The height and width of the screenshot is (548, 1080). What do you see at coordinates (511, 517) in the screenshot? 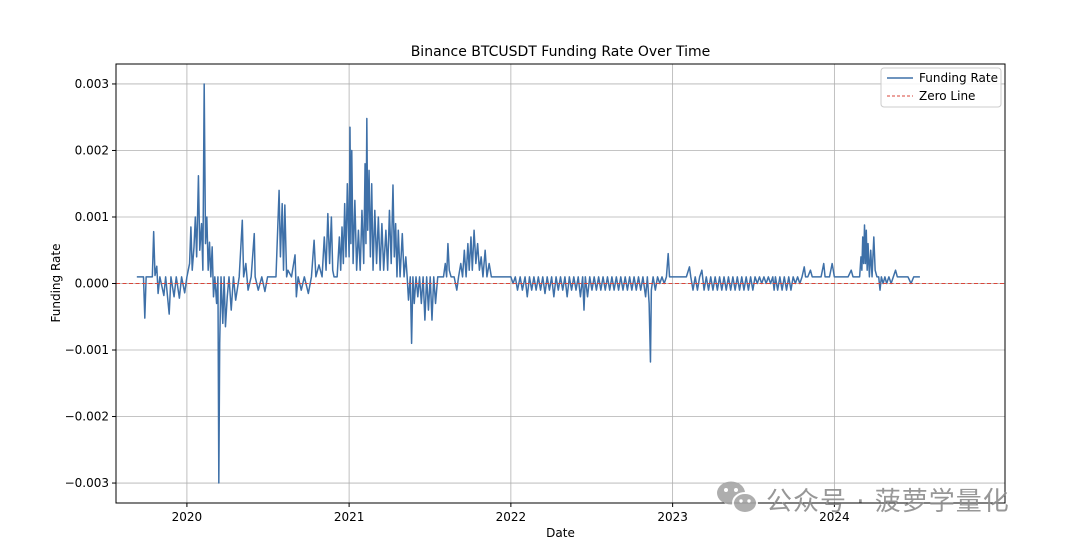
I see `x-tick-label: 2022` at bounding box center [511, 517].